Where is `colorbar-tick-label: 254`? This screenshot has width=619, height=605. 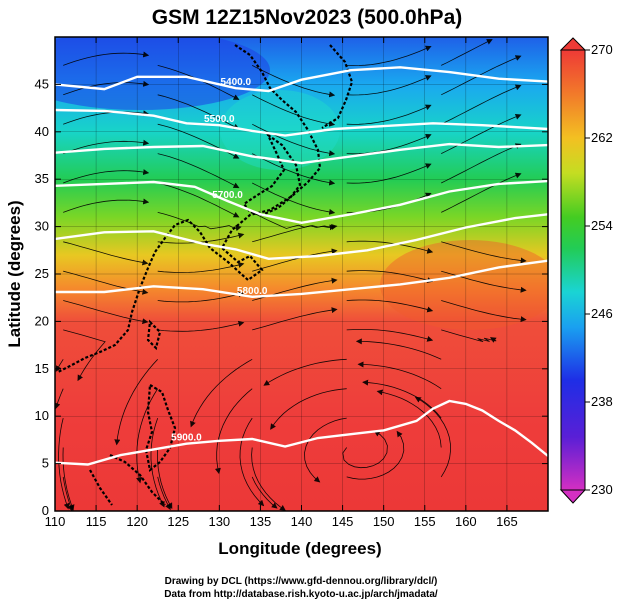 colorbar-tick-label: 254 is located at coordinates (602, 225).